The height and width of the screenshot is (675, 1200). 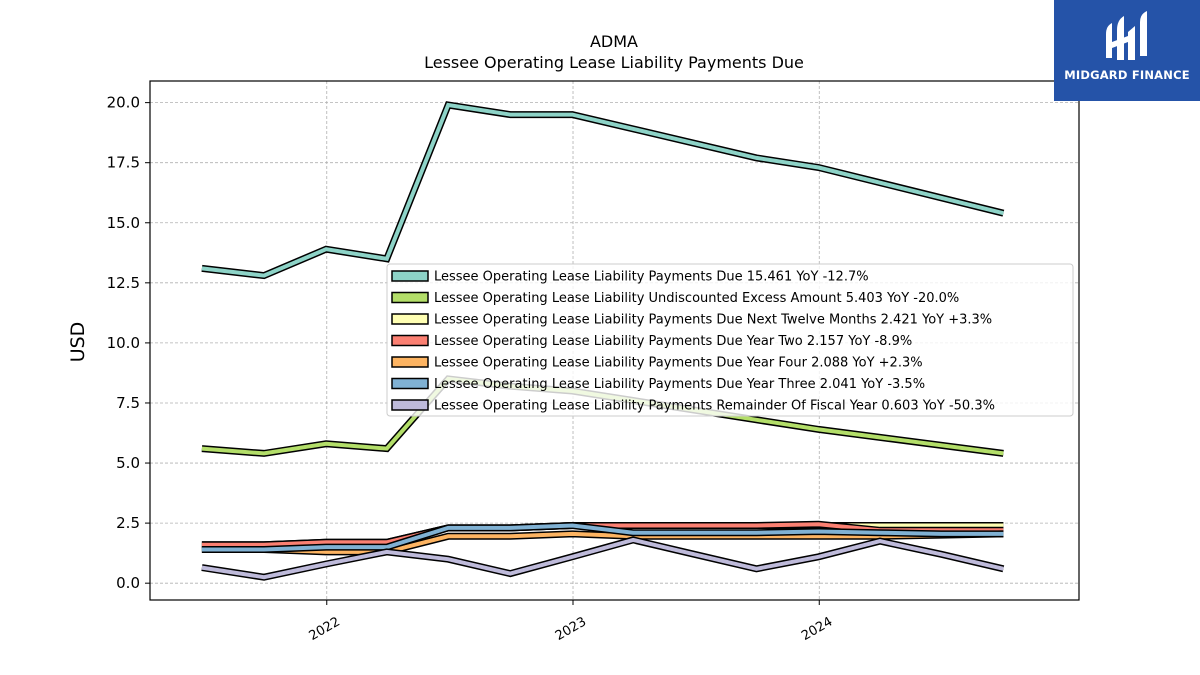 I want to click on y-tick-label: 15.0, so click(x=123, y=223).